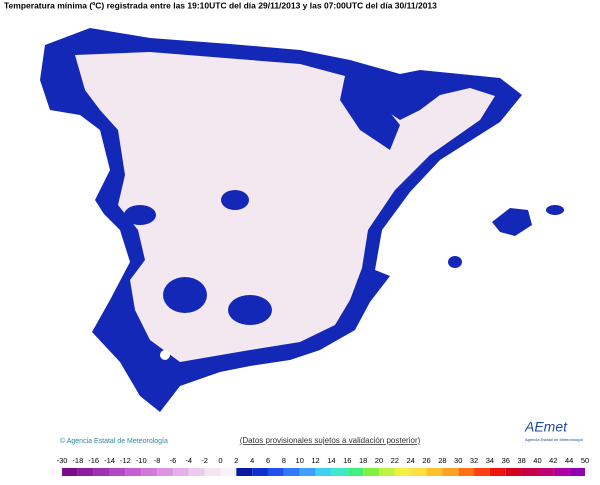  Describe the element at coordinates (236, 460) in the screenshot. I see `scale-label: 2` at that location.